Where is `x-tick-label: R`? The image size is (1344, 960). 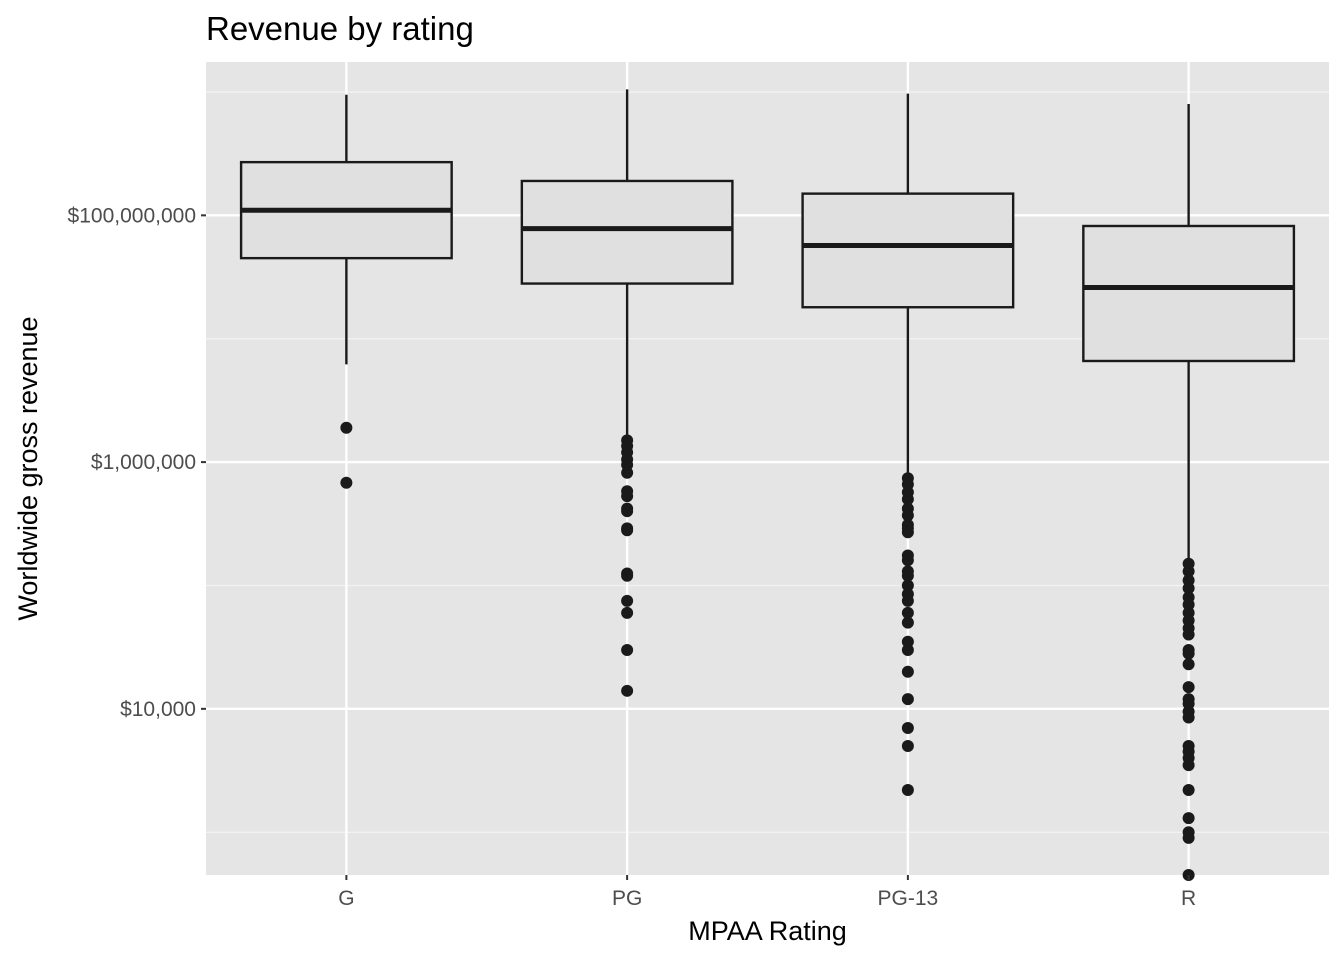 x-tick-label: R is located at coordinates (1188, 898).